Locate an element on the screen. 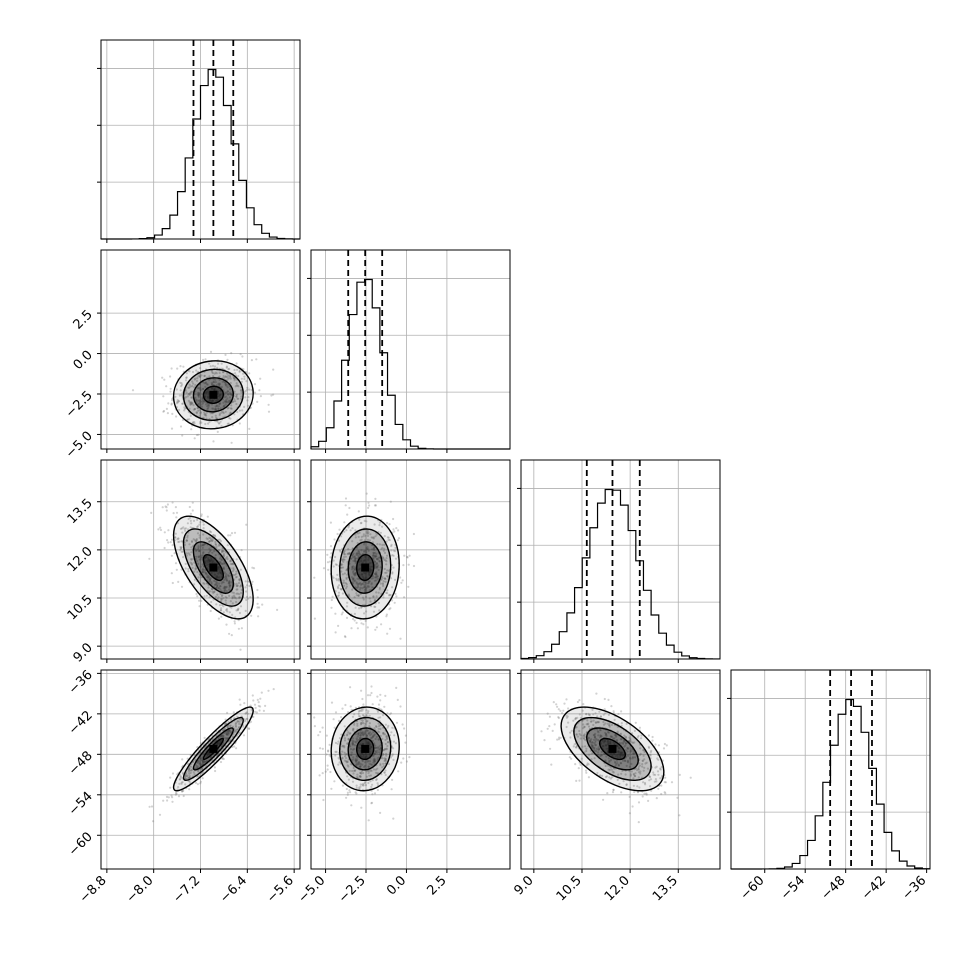 Image resolution: width=970 pixels, height=970 pixels. x-tick-label: −7.2 is located at coordinates (186, 889).